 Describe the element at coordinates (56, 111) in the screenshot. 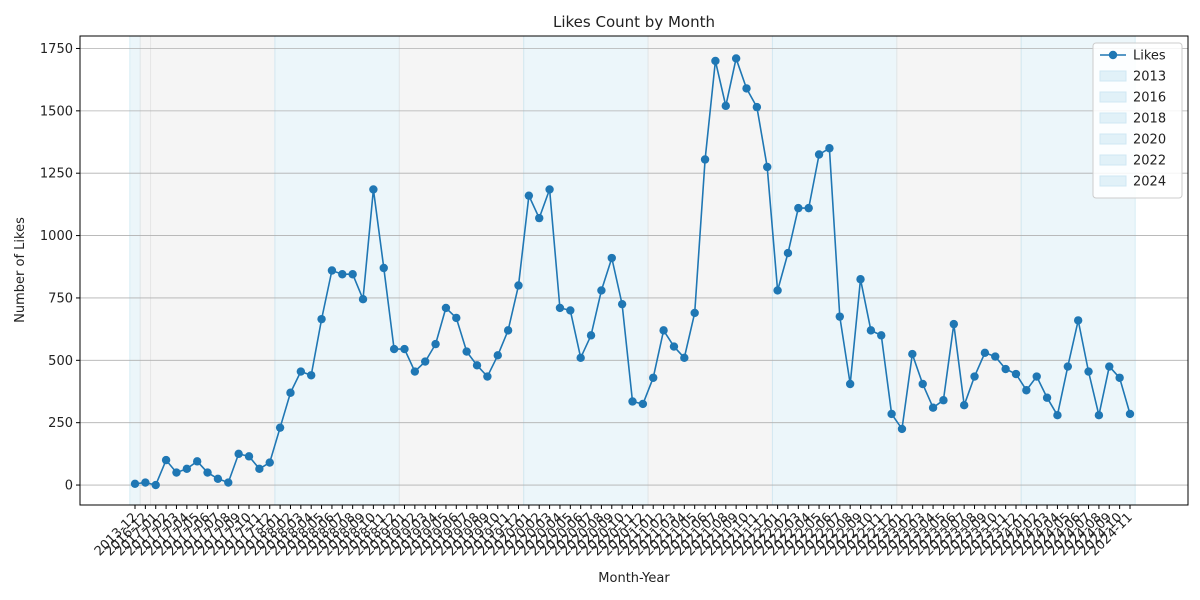

I see `y-tick-label: 1500` at that location.